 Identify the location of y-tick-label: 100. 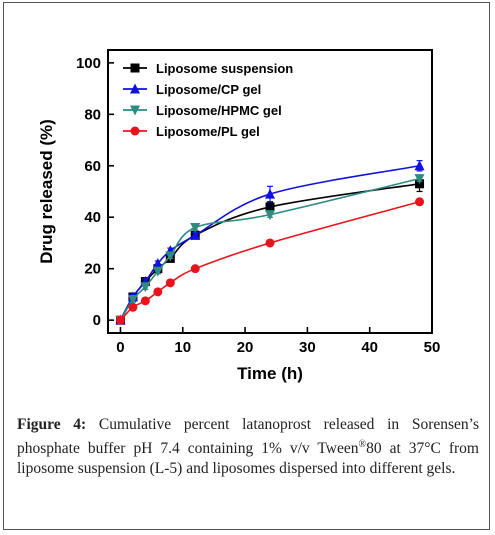
(88, 63).